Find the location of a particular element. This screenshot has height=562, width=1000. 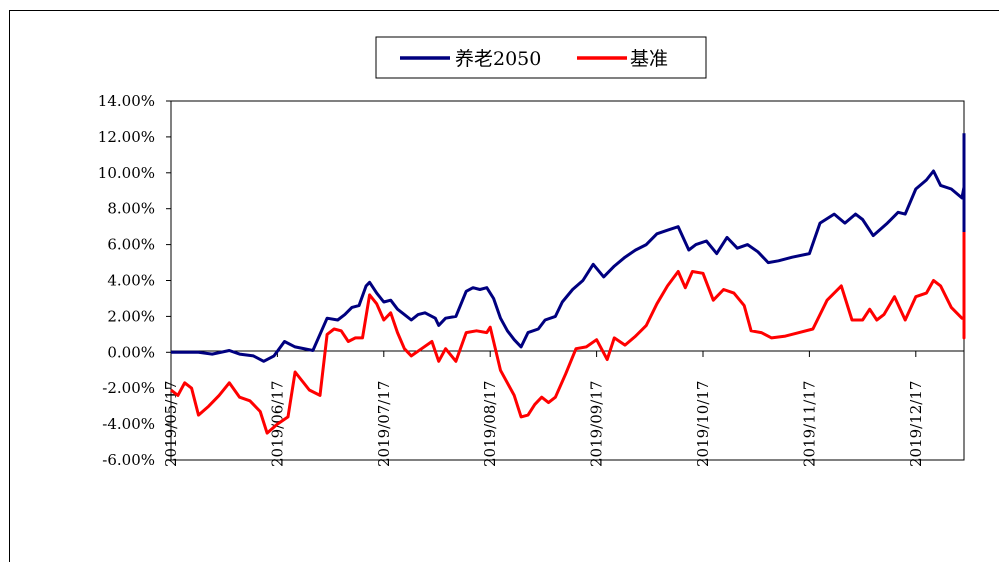

y-tick-label: -2.00% is located at coordinates (128, 388).